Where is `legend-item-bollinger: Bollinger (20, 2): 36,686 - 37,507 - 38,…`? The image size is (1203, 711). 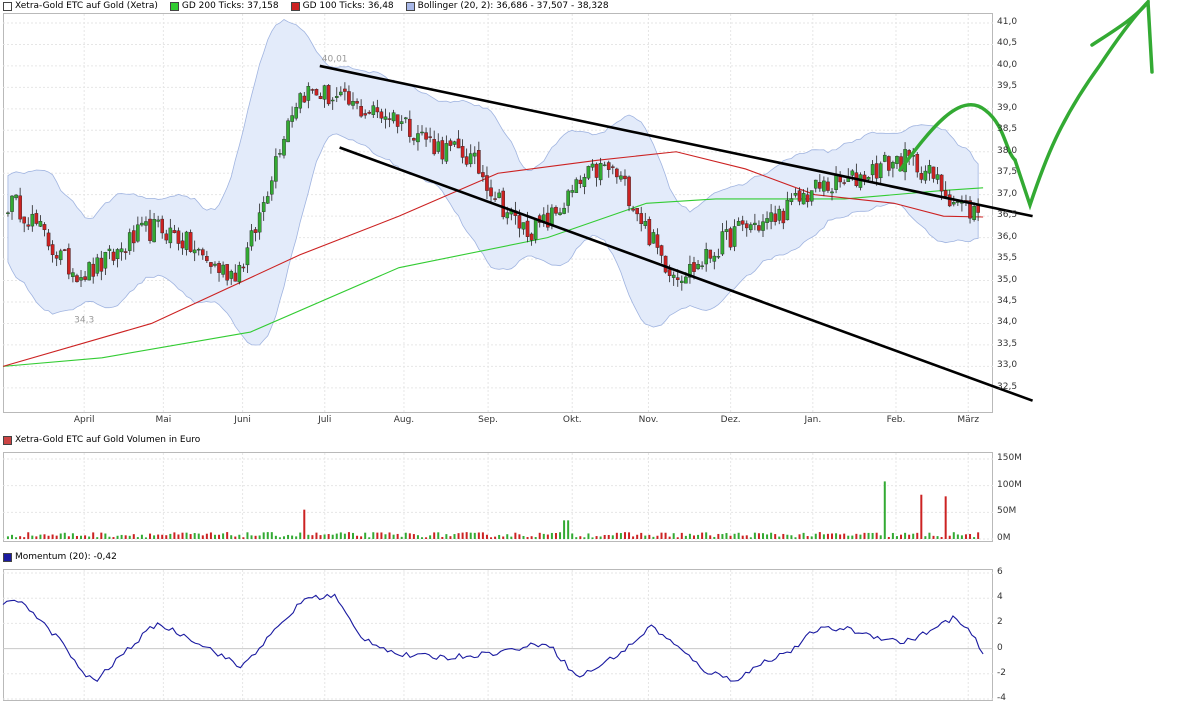
legend-item-bollinger: Bollinger (20, 2): 36,686 - 37,507 - 38,… is located at coordinates (507, 6).